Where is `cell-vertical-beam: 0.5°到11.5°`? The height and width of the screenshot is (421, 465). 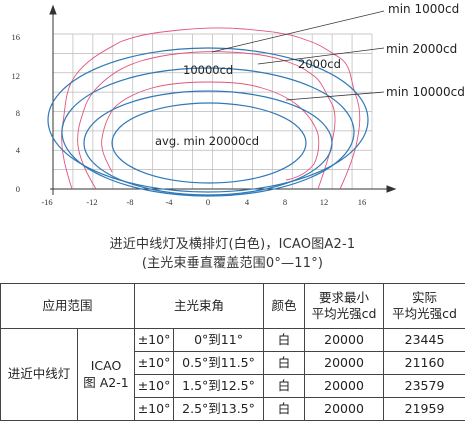 cell-vertical-beam: 0.5°到11.5° is located at coordinates (219, 363).